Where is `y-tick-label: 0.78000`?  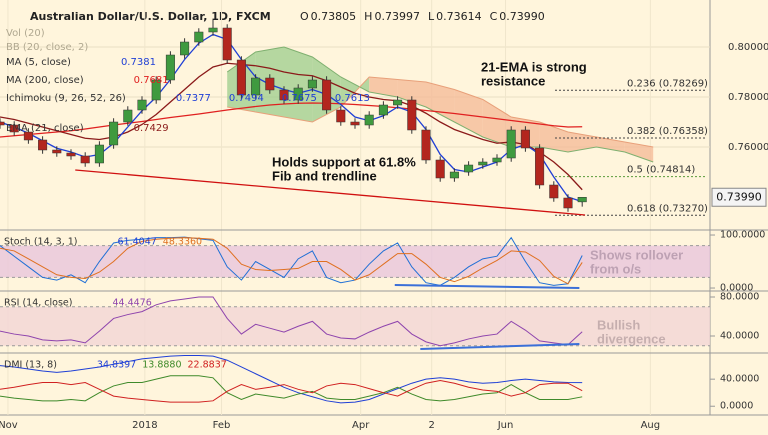 y-tick-label: 0.78000 is located at coordinates (748, 97).